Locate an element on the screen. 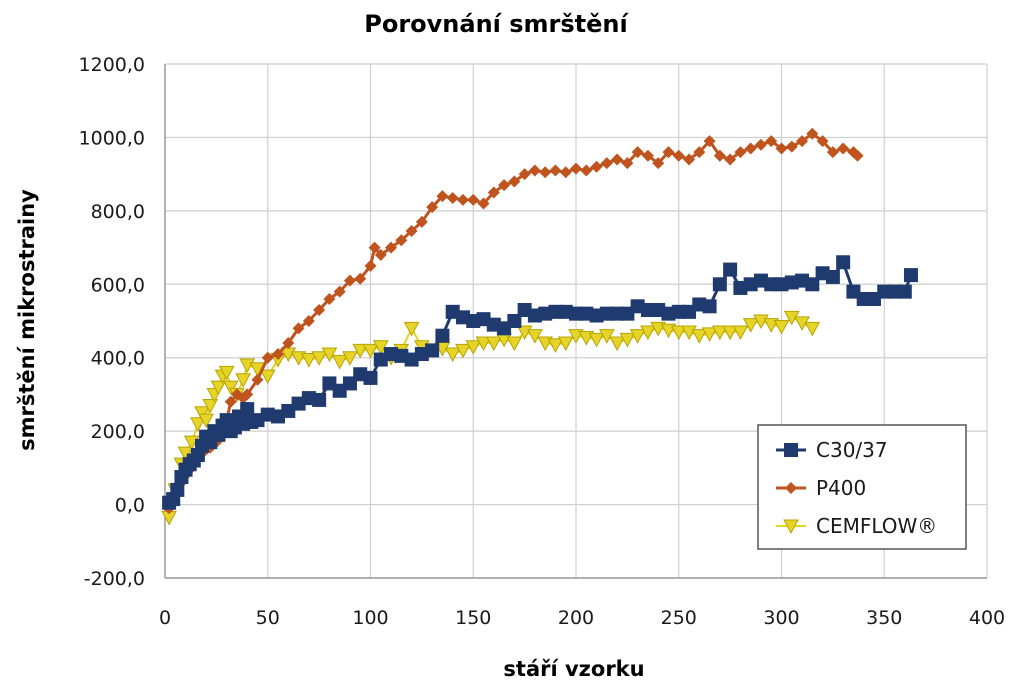 This screenshot has height=691, width=1024. y-tick-label: 200,0 is located at coordinates (118, 432).